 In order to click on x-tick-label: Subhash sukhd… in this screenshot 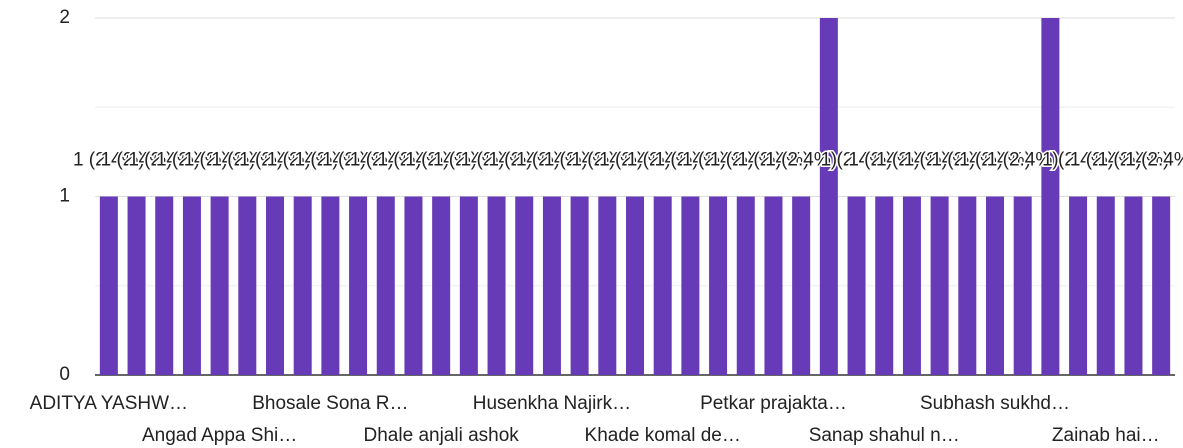, I will do `click(995, 403)`.